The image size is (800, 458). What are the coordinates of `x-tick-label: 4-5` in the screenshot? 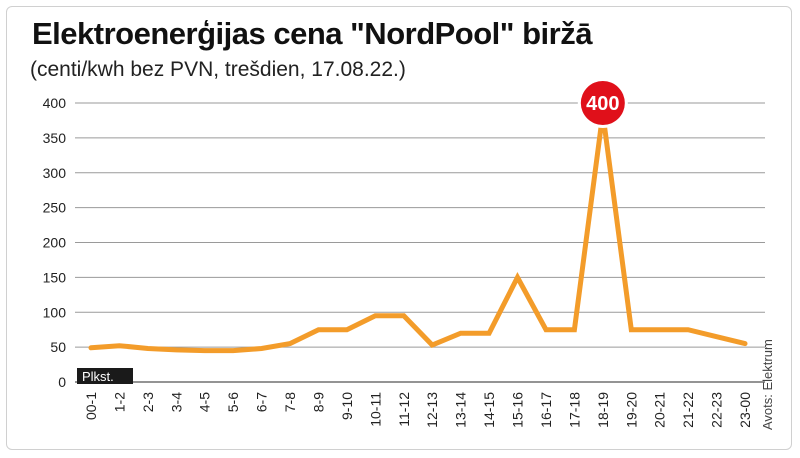 It's located at (205, 402).